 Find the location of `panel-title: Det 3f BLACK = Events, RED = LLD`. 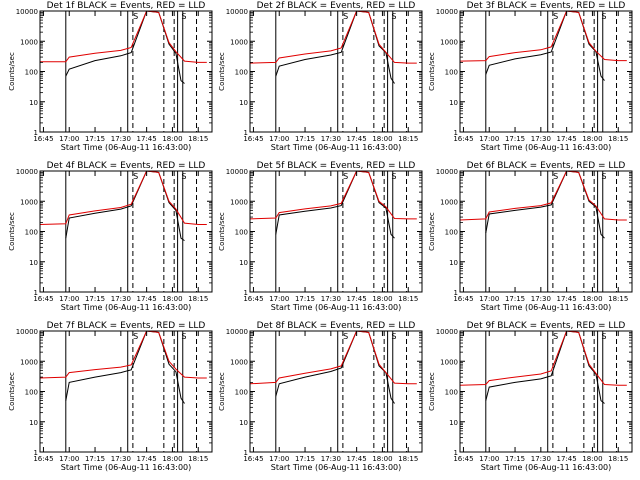

panel-title: Det 3f BLACK = Events, RED = LLD is located at coordinates (546, 6).